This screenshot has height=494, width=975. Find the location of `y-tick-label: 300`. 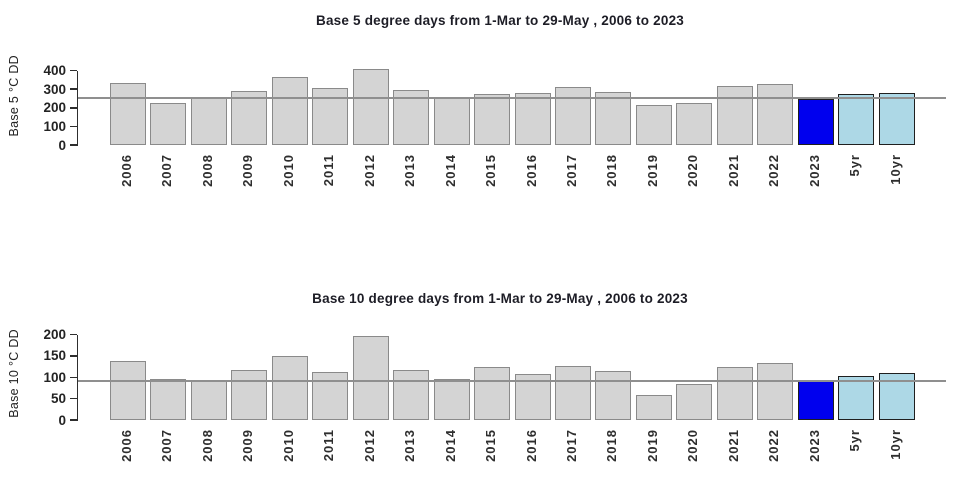

y-tick-label: 300 is located at coordinates (54, 89).